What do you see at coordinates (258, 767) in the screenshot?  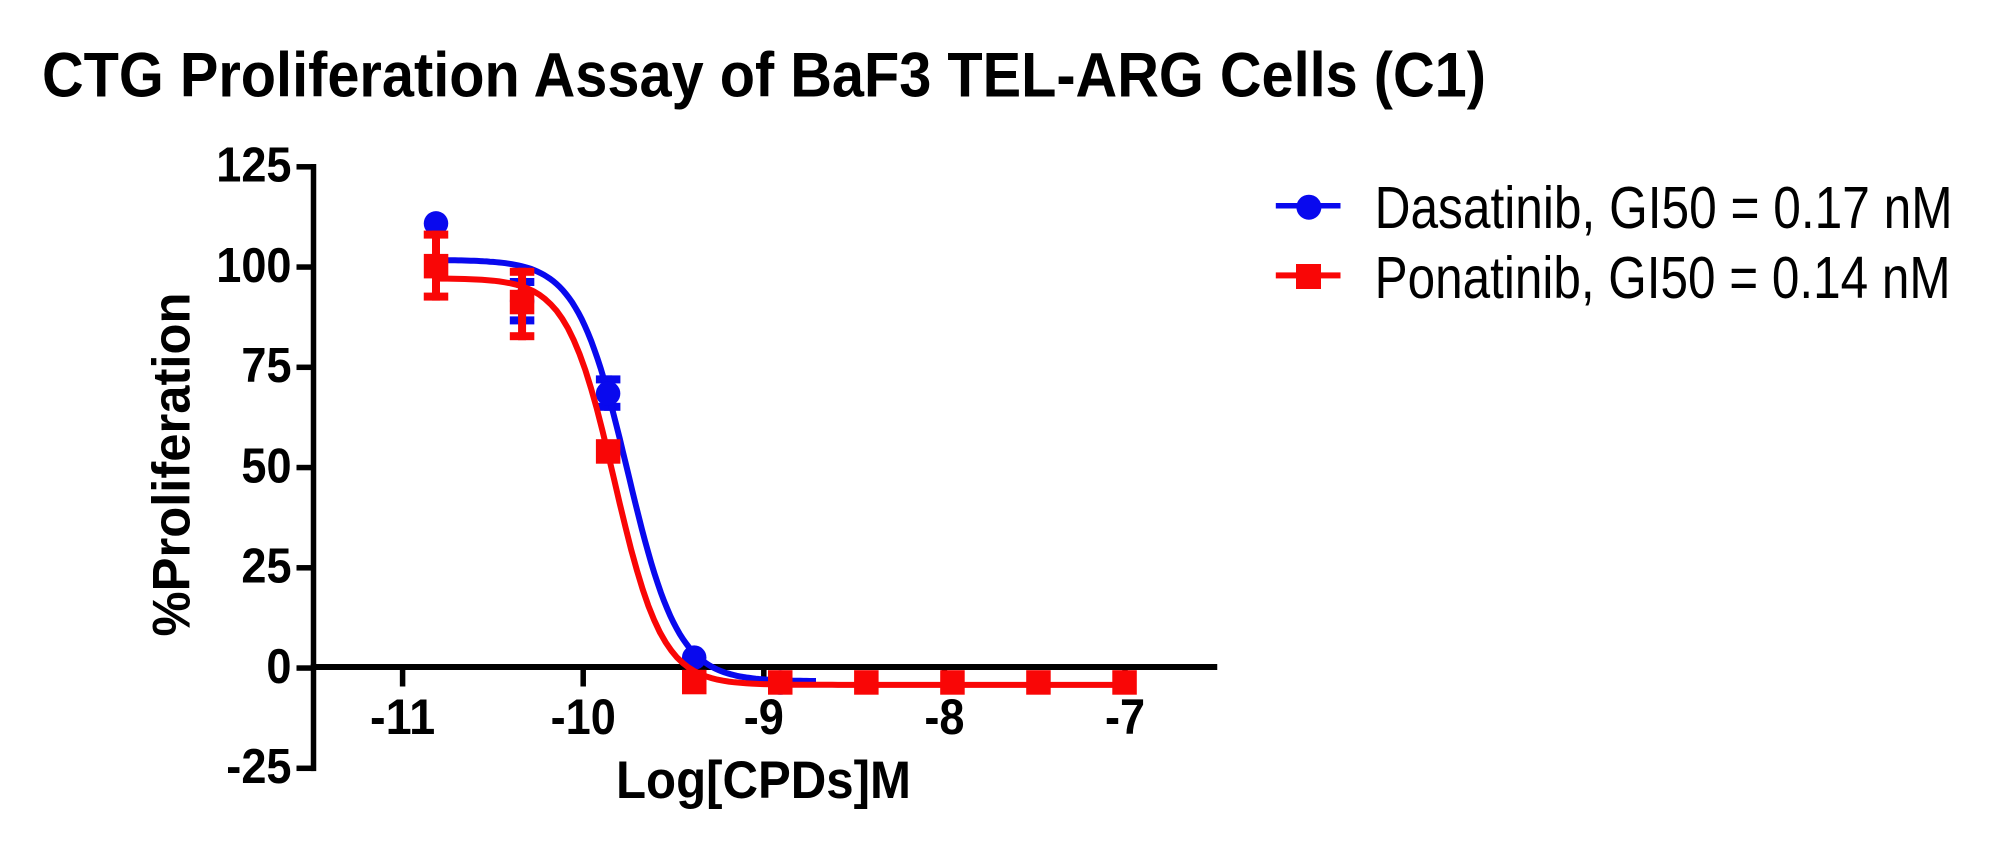 I see `svg-text: -25` at bounding box center [258, 767].